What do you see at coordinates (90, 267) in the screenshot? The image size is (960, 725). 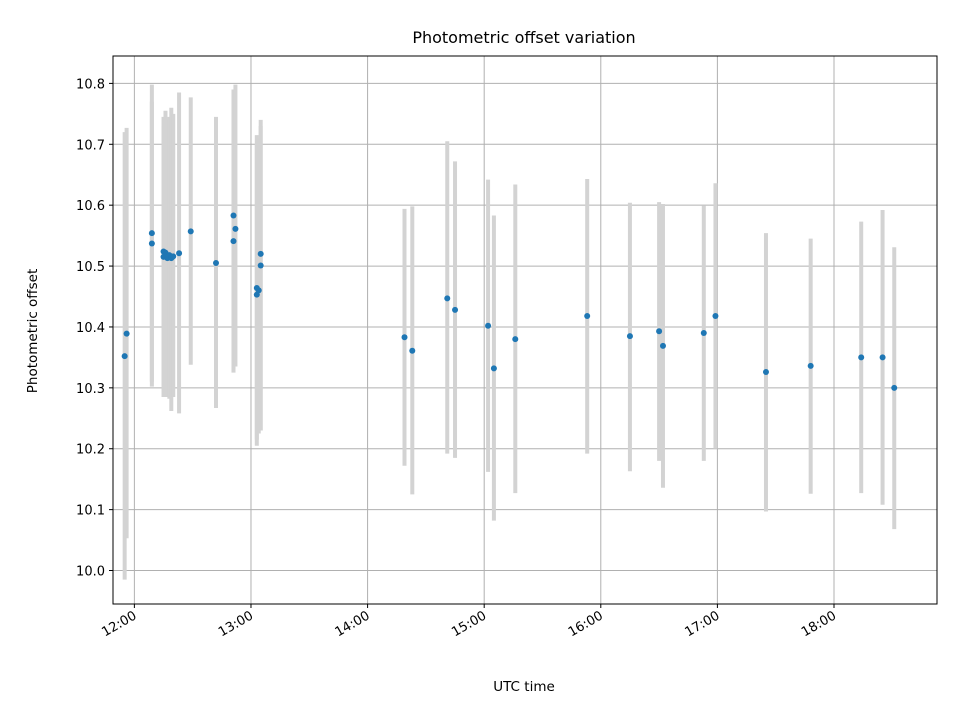 I see `y-tick-label: 10.5` at bounding box center [90, 267].